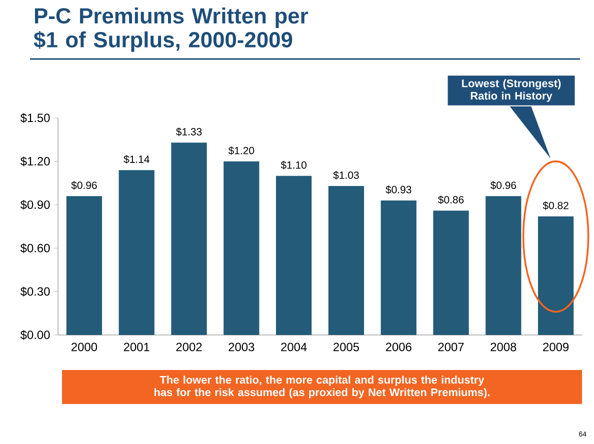 This screenshot has width=594, height=444. Describe the element at coordinates (511, 90) in the screenshot. I see `text: Lowest (Strongest) Ratio in History` at that location.